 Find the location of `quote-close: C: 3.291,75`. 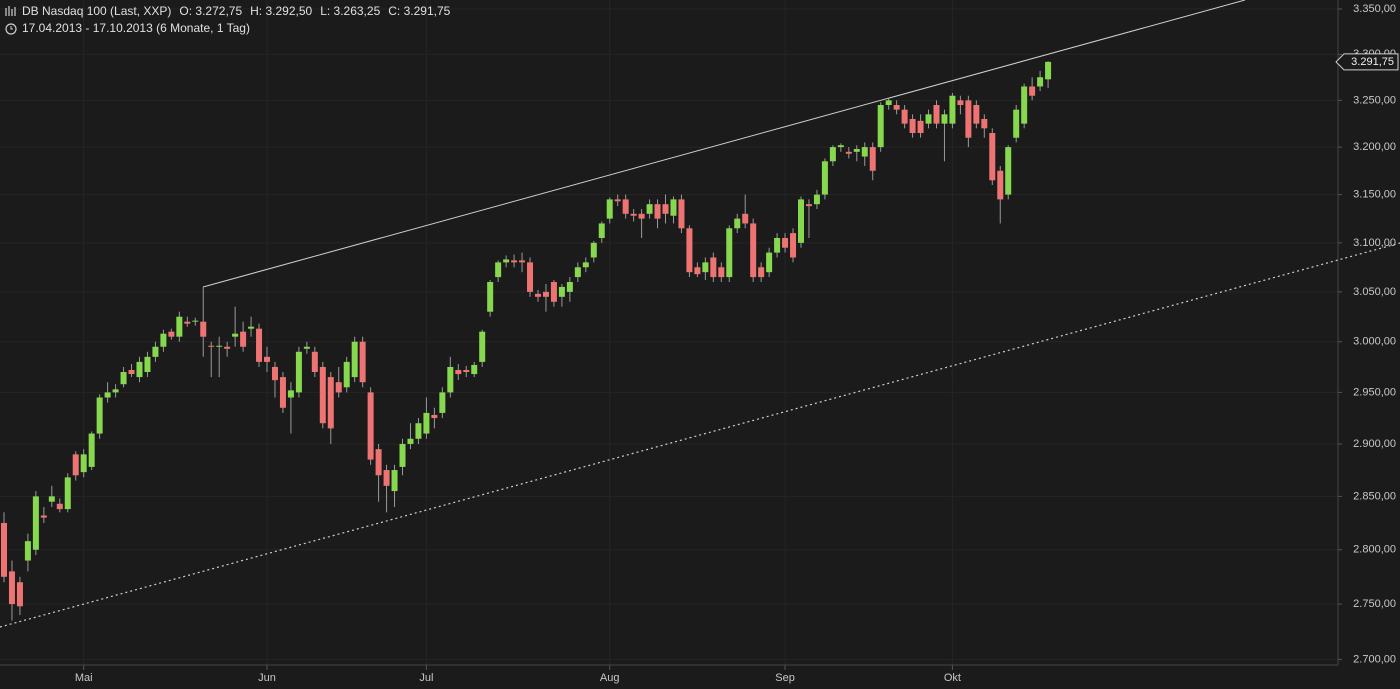

quote-close: C: 3.291,75 is located at coordinates (419, 11).